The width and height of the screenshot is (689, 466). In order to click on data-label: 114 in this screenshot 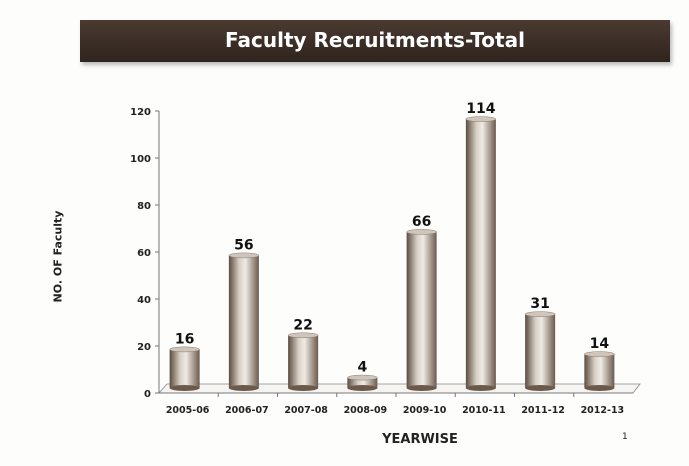, I will do `click(480, 109)`.